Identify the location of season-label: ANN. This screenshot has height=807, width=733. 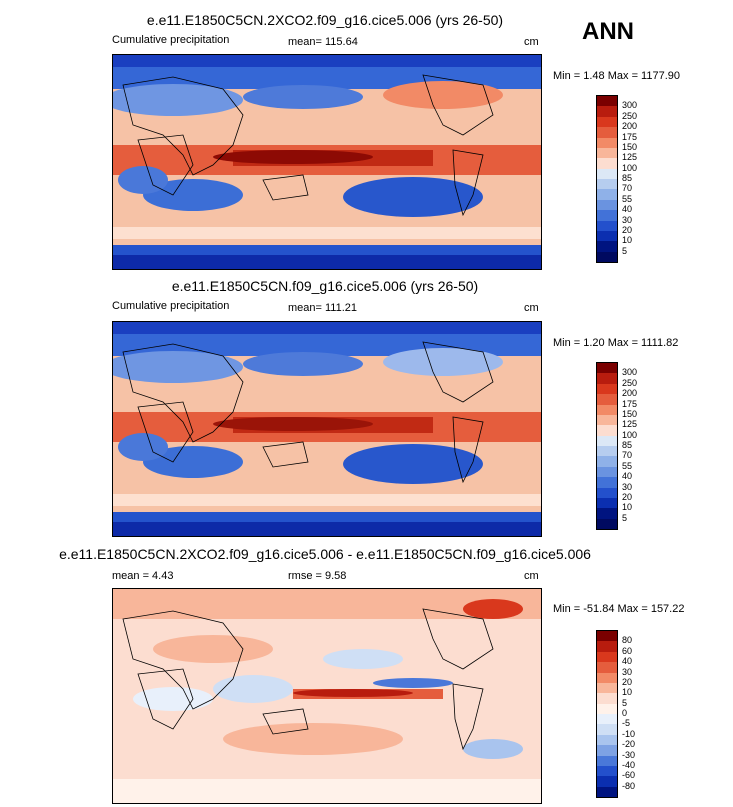
(608, 31).